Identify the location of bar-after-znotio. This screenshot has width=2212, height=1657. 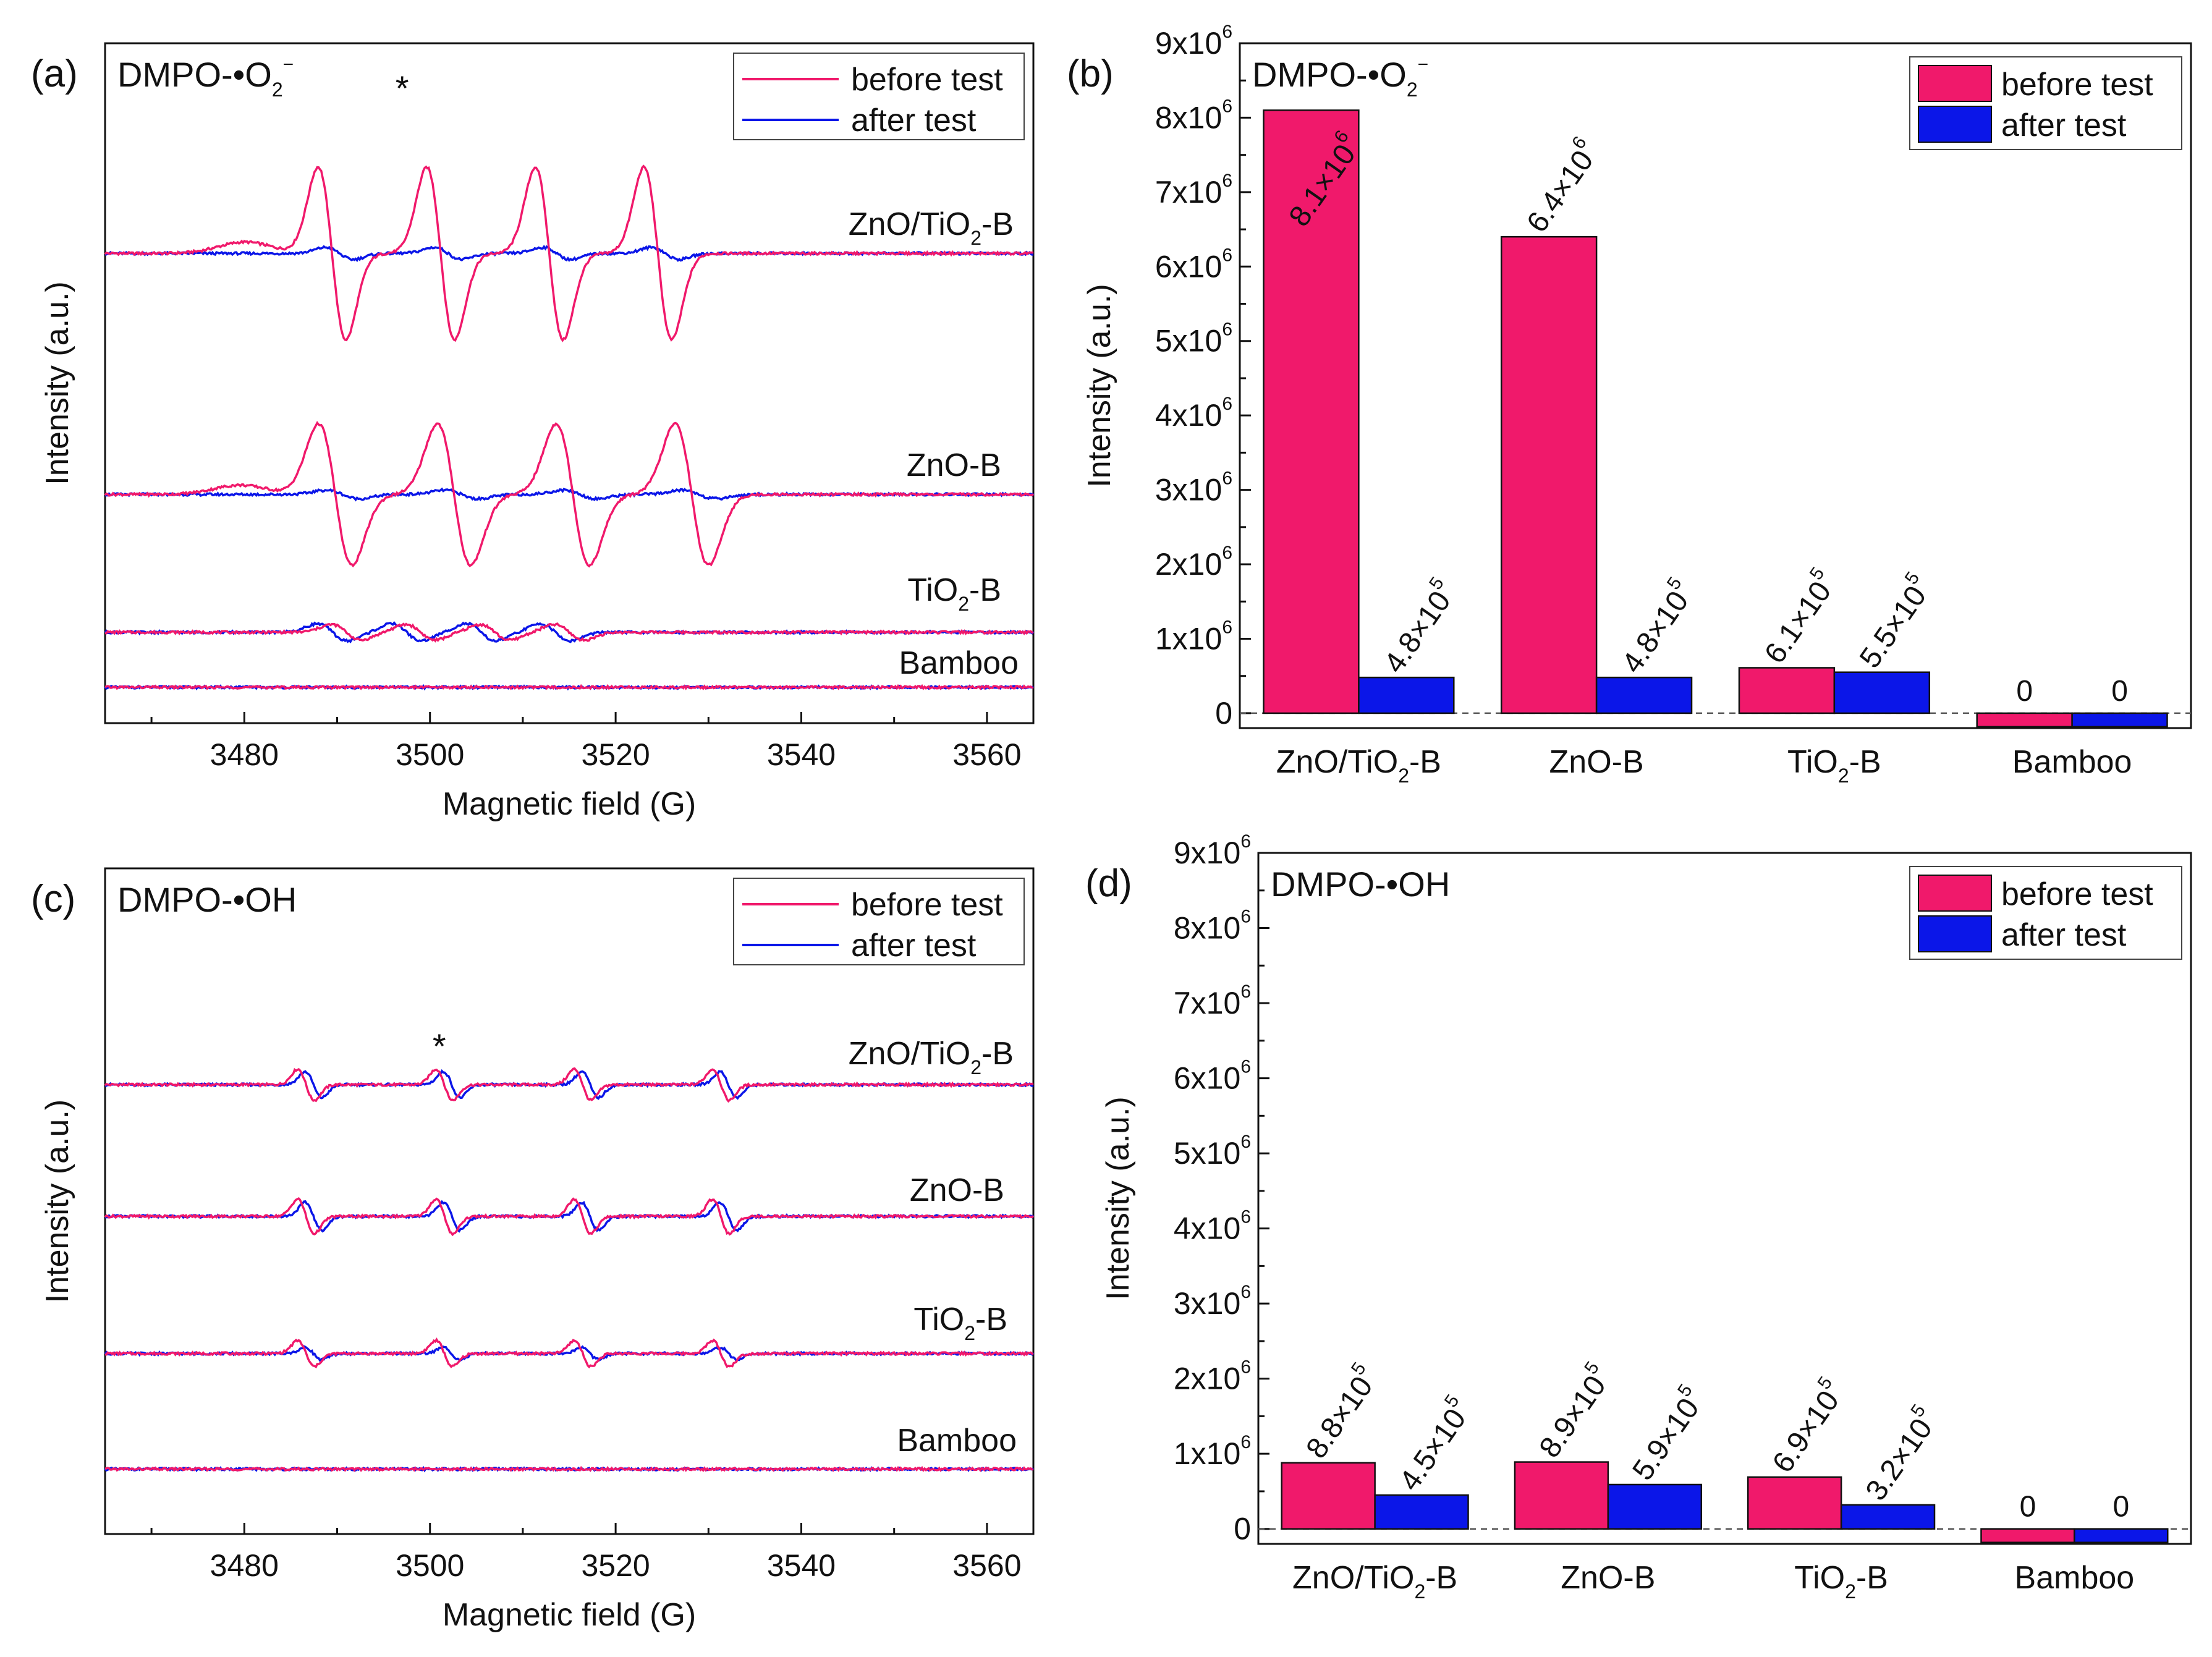
(1422, 1512).